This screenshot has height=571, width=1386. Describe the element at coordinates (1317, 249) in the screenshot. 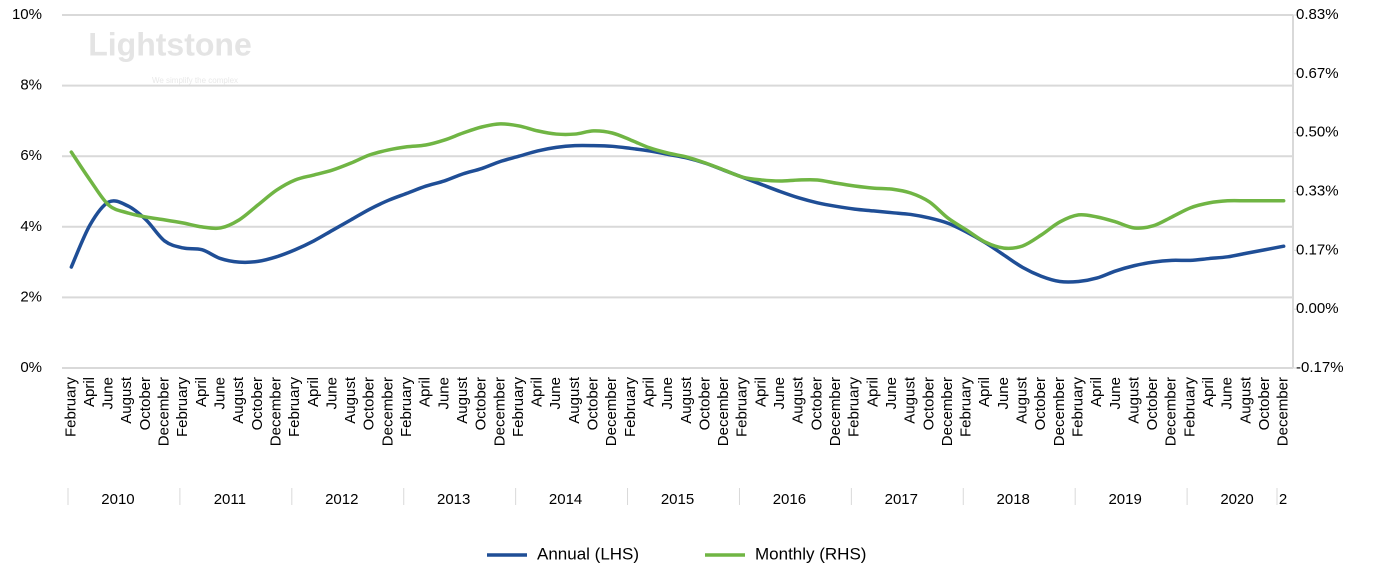

I see `y2-tick-label: 0.17%` at that location.